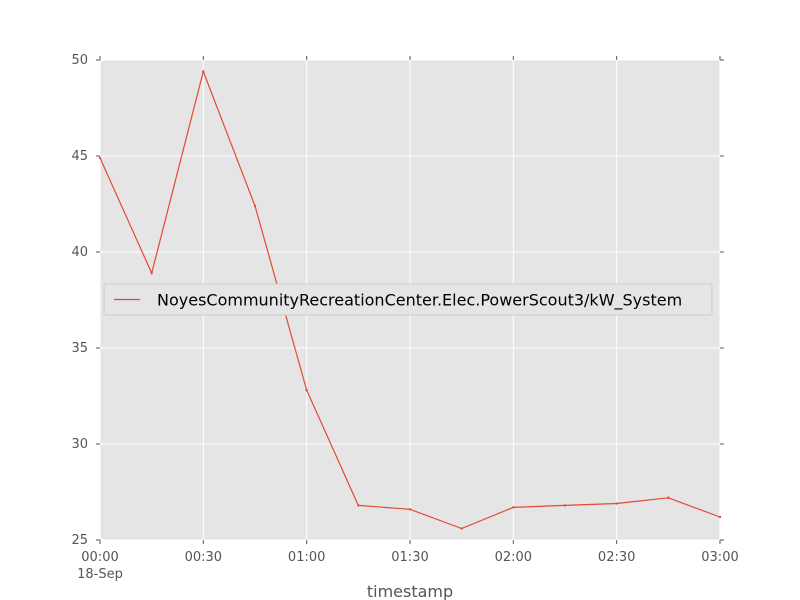  I want to click on y-tick-label: 30, so click(79, 444).